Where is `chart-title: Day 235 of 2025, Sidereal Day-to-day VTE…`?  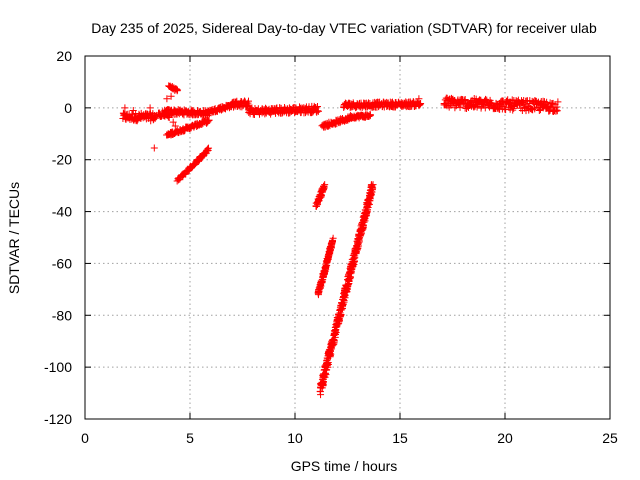 chart-title: Day 235 of 2025, Sidereal Day-to-day VTE… is located at coordinates (344, 28).